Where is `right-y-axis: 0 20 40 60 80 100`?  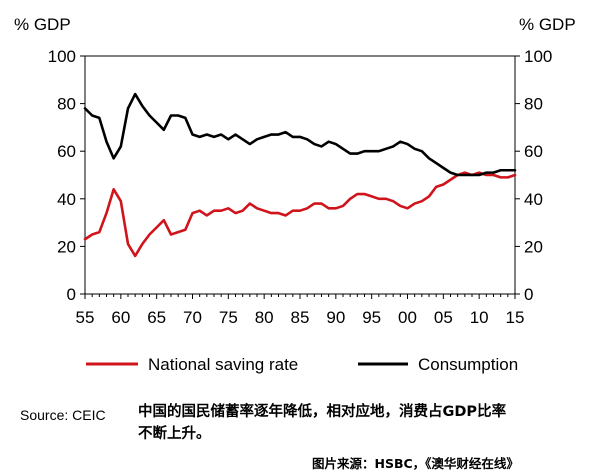
right-y-axis: 0 20 40 60 80 100 is located at coordinates (533, 175).